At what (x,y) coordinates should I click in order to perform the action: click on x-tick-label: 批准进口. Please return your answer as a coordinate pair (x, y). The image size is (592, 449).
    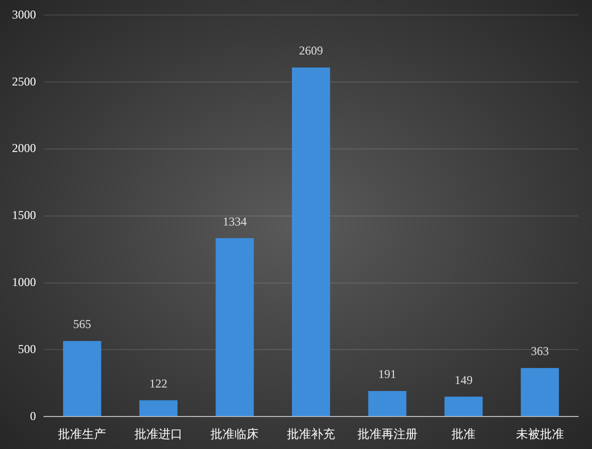
    Looking at the image, I should click on (158, 433).